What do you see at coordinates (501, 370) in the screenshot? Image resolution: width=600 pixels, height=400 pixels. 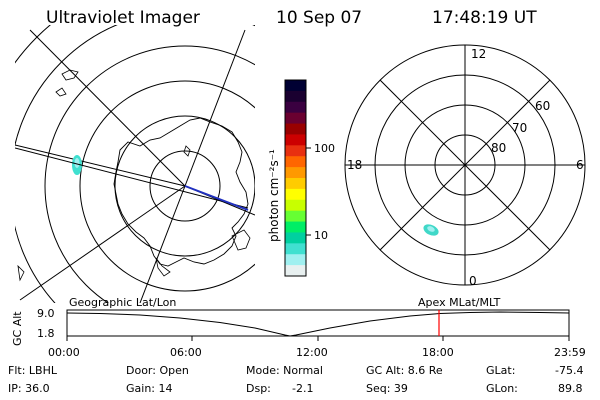 I see `glat-label: GLat:` at bounding box center [501, 370].